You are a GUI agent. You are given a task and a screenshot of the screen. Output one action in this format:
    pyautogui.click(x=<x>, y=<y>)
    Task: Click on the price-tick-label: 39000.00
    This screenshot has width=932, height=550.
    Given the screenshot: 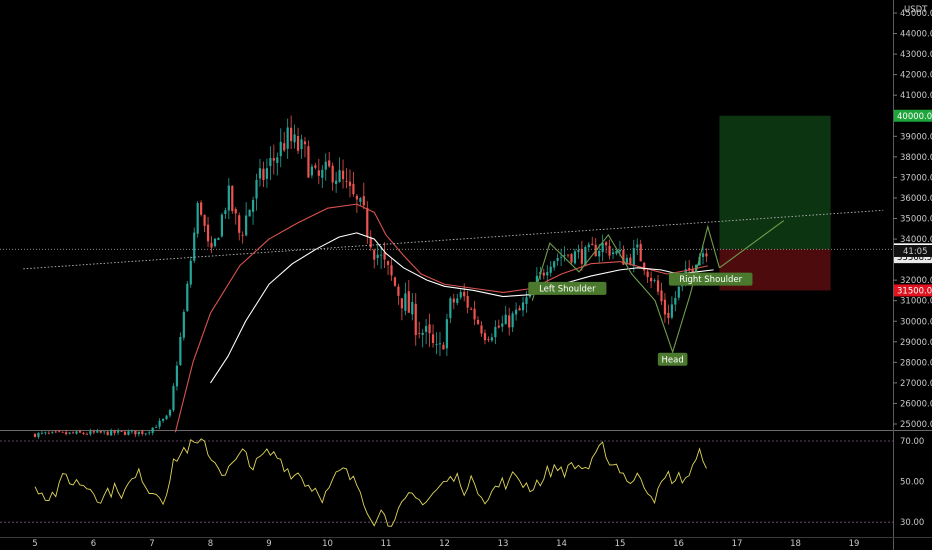 What is the action you would take?
    pyautogui.click(x=916, y=137)
    